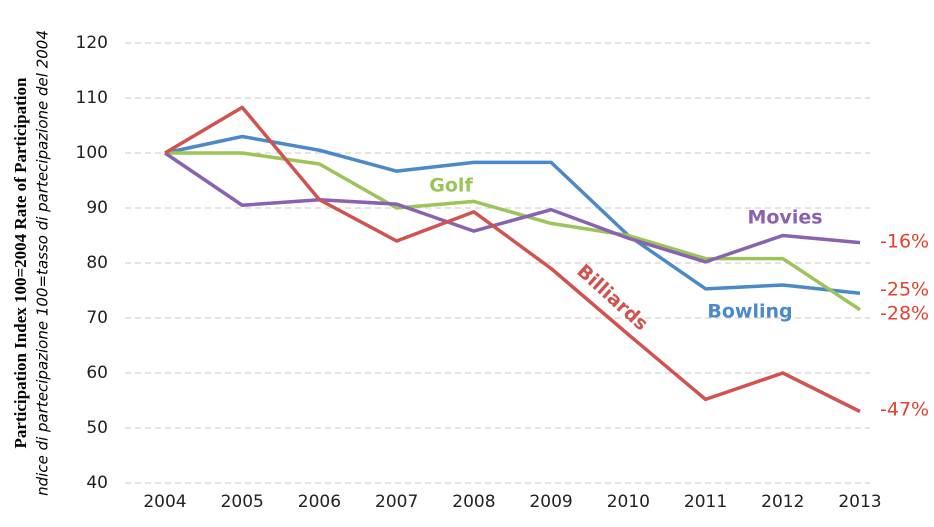  Describe the element at coordinates (705, 502) in the screenshot. I see `x-tick-label: 2011` at that location.